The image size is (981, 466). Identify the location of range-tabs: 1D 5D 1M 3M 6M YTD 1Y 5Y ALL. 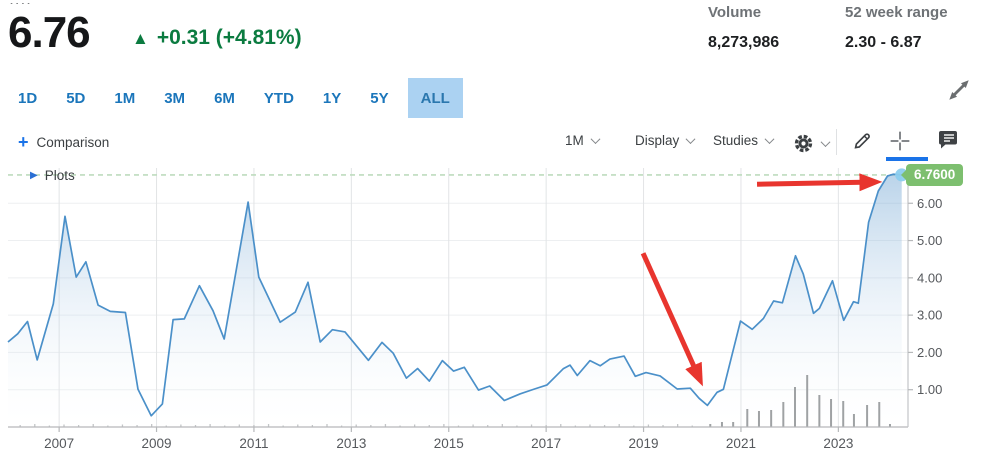
(240, 98).